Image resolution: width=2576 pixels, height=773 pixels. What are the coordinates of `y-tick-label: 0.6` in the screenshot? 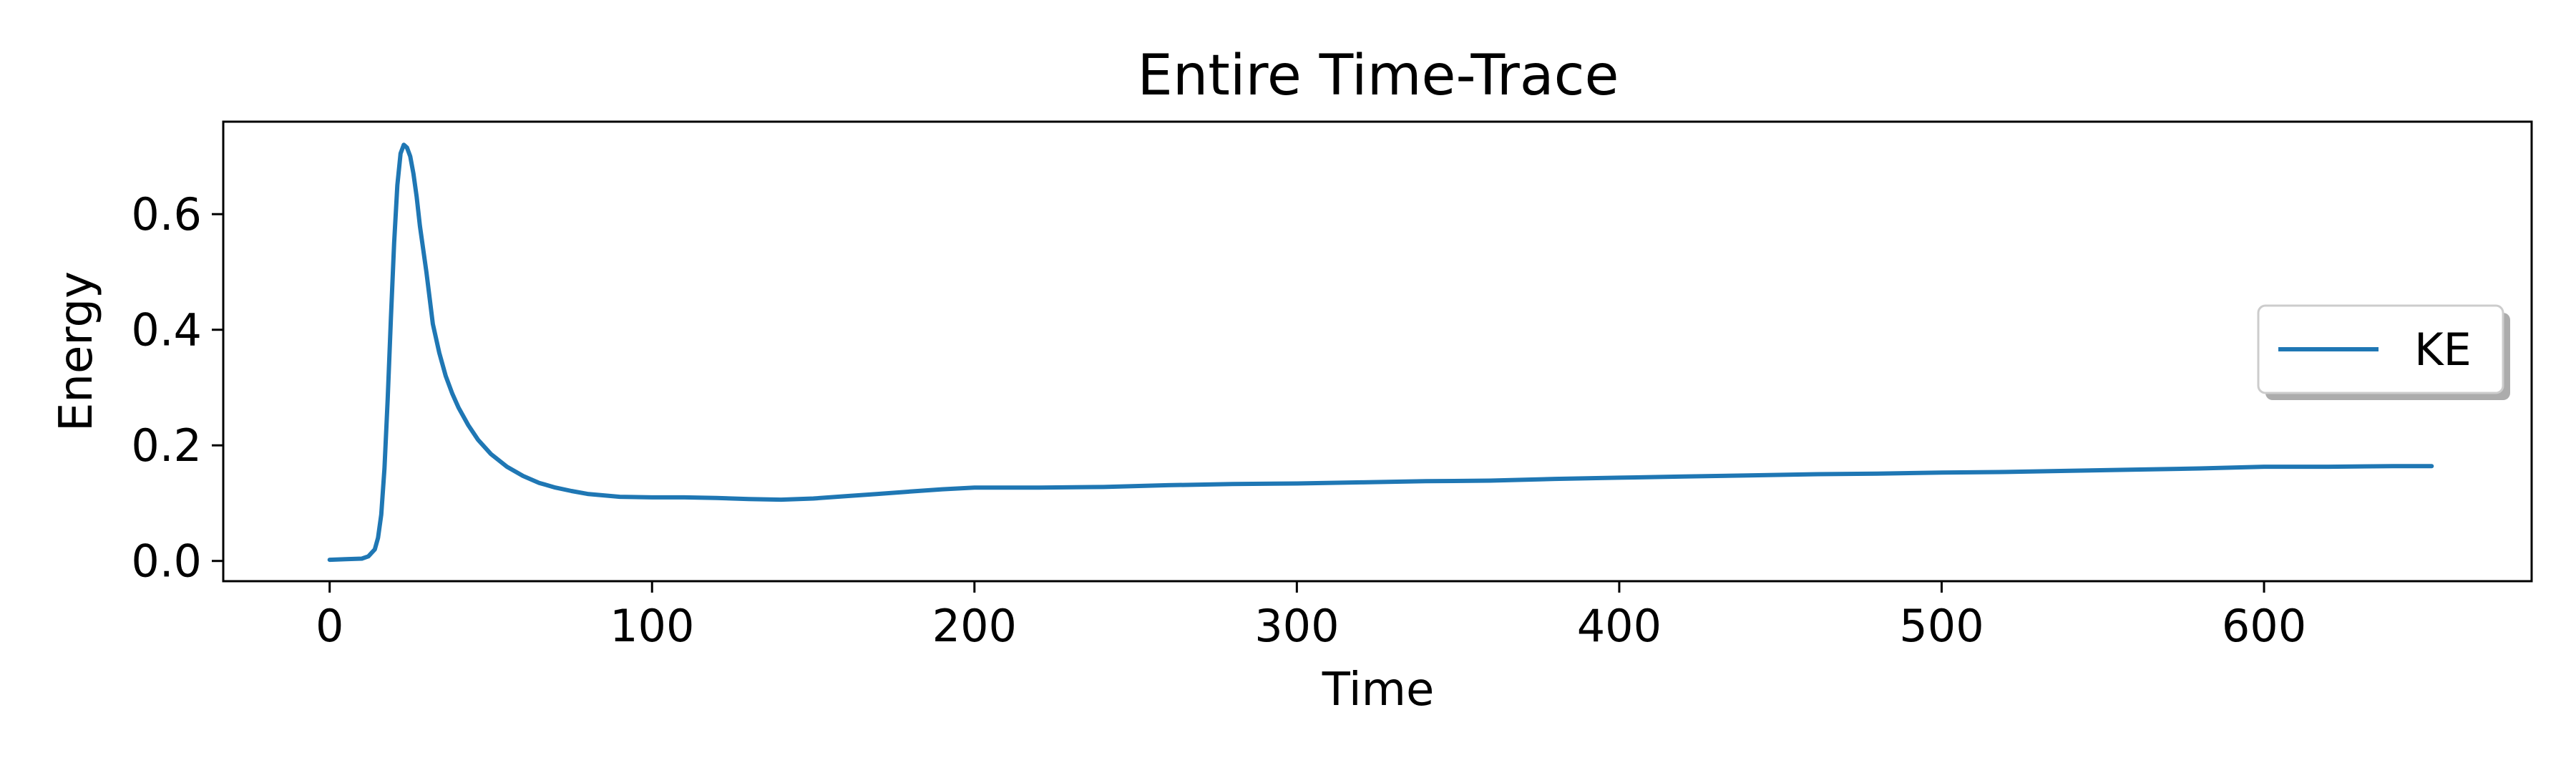 It's located at (166, 214).